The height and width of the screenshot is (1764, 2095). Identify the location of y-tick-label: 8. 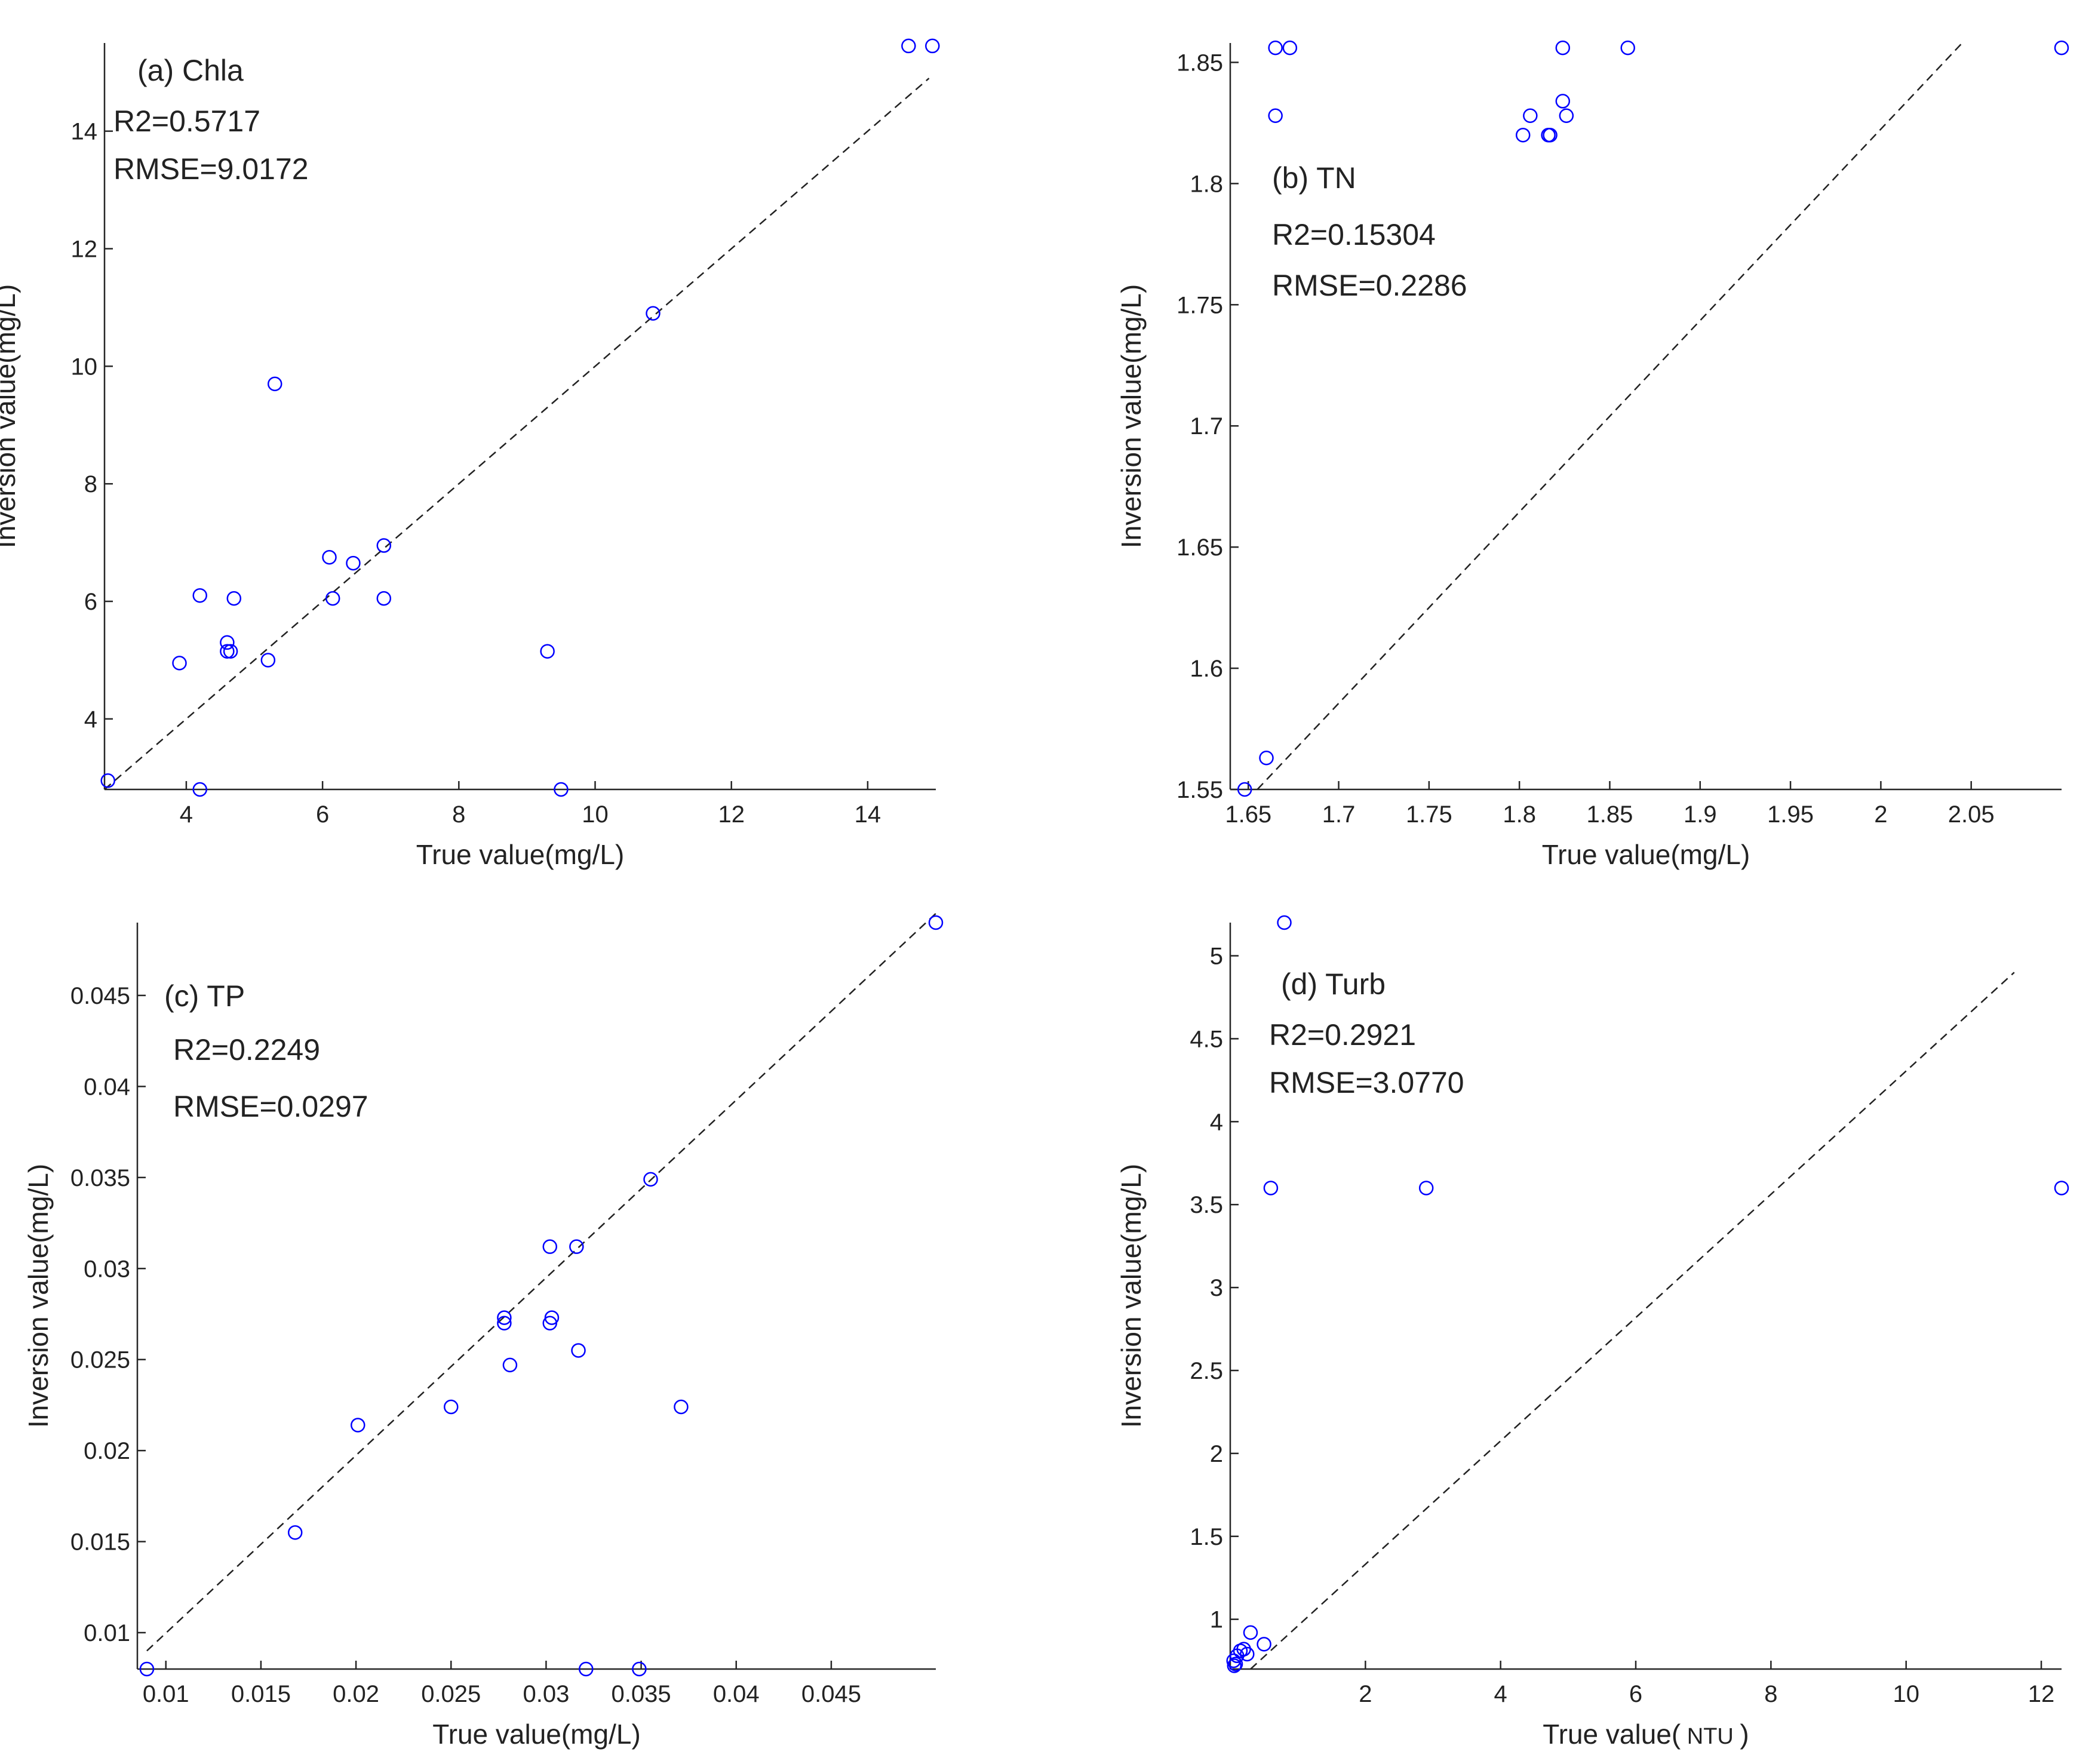
(90, 484).